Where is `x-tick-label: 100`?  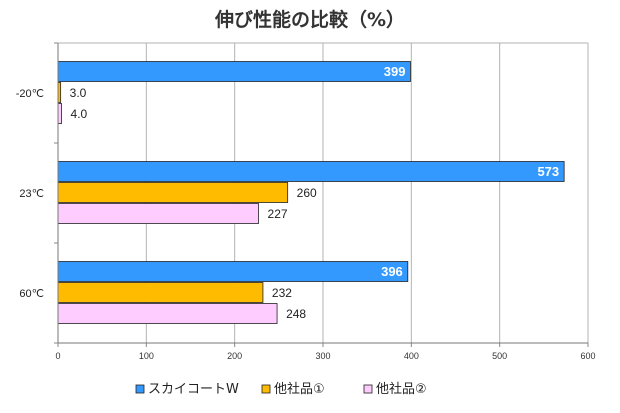 x-tick-label: 100 is located at coordinates (146, 356).